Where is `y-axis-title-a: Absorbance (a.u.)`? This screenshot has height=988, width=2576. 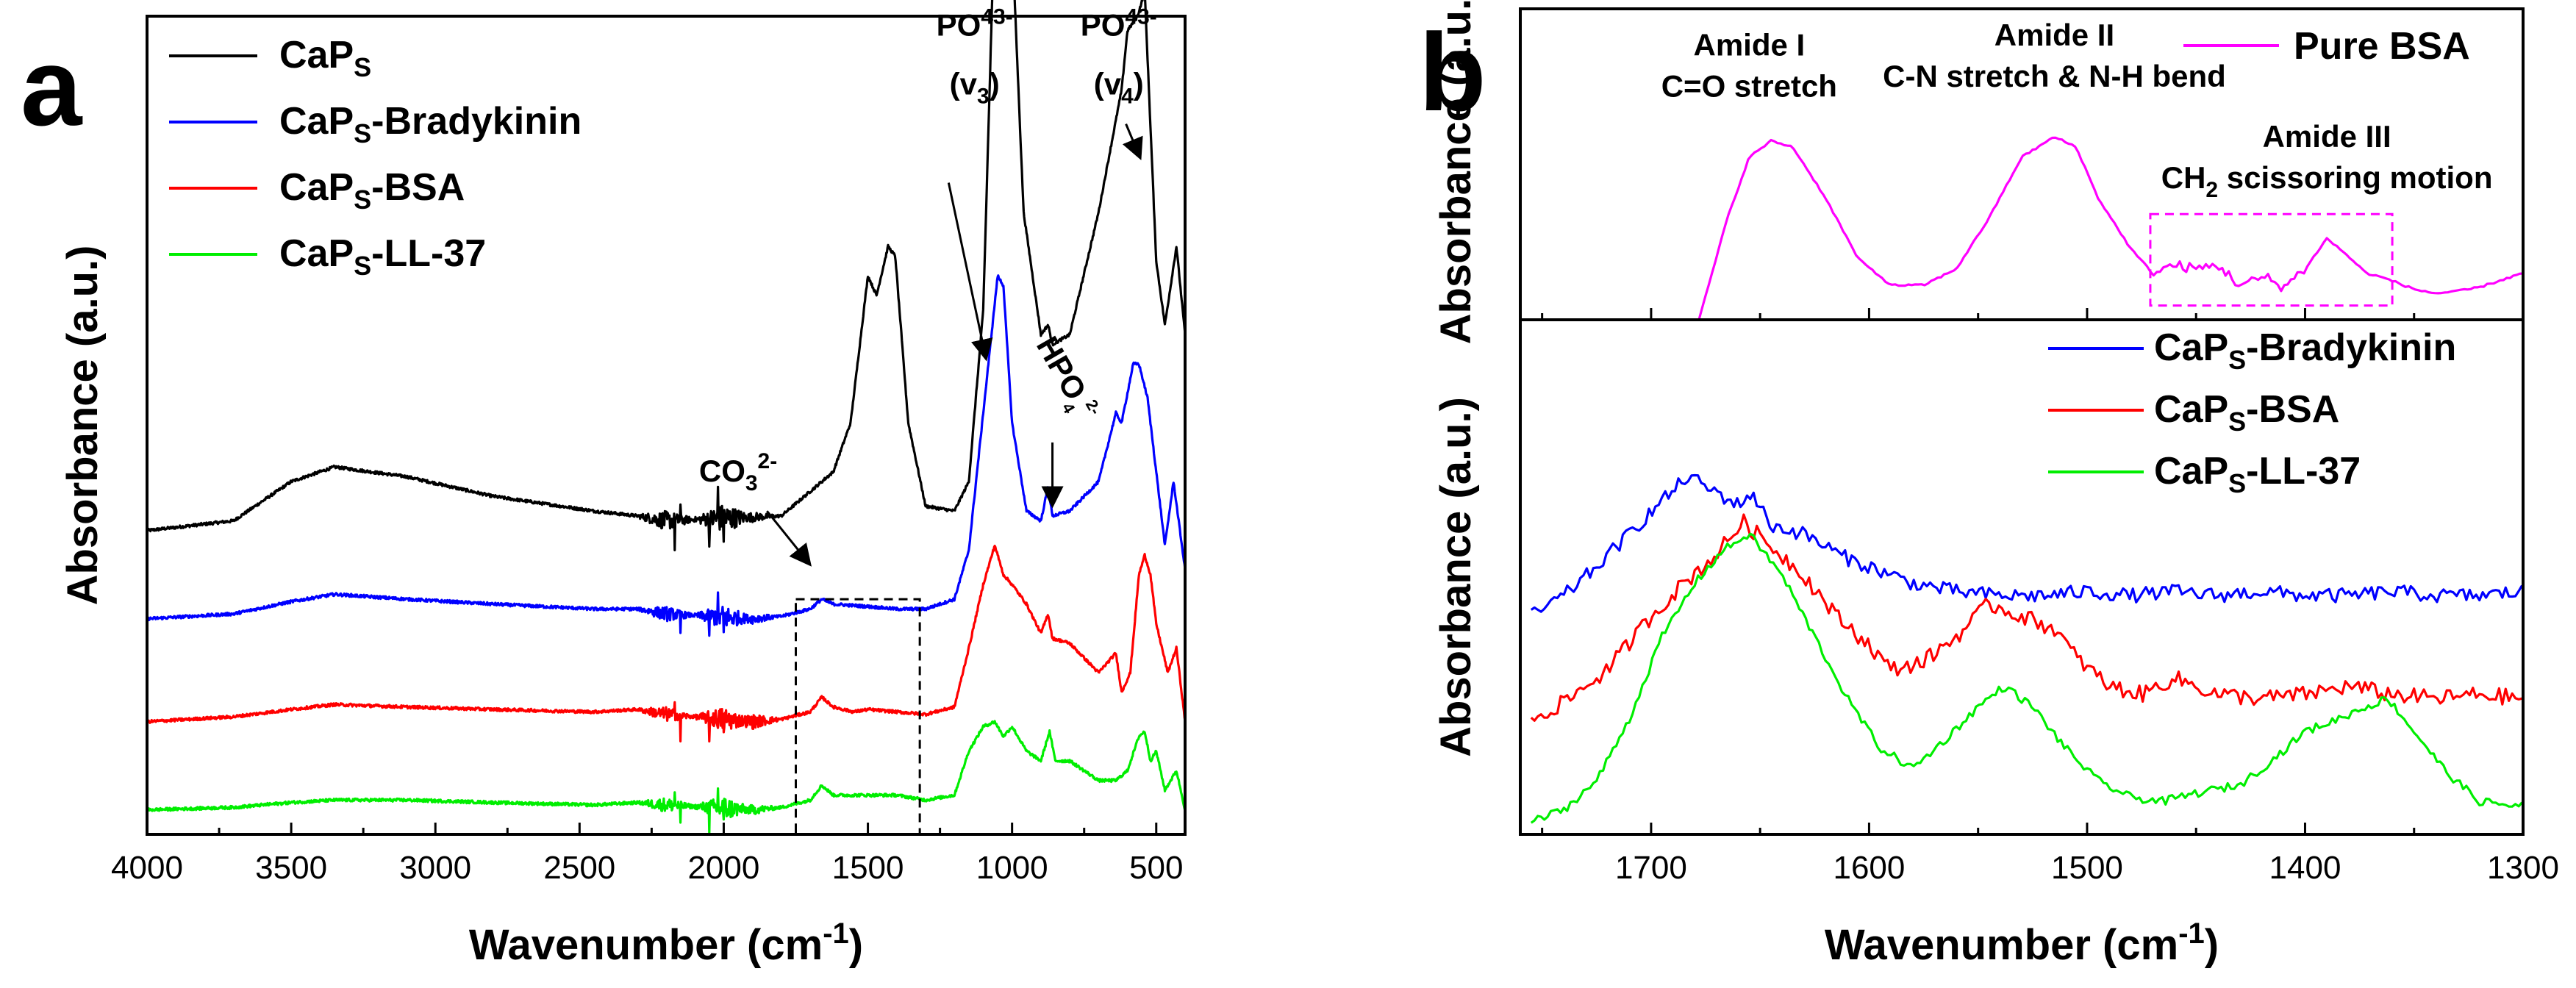
y-axis-title-a: Absorbance (a.u.) is located at coordinates (83, 426).